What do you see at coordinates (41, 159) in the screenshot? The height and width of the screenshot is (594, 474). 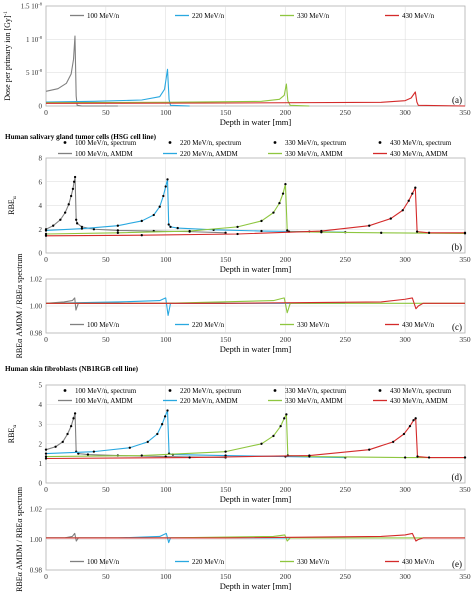 I see `y-tick-label: 8` at bounding box center [41, 159].